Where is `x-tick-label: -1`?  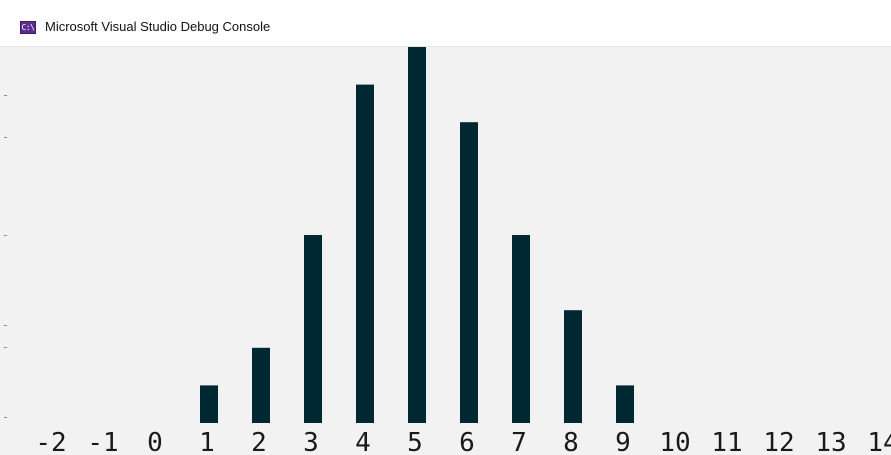 x-tick-label: -1 is located at coordinates (102, 441).